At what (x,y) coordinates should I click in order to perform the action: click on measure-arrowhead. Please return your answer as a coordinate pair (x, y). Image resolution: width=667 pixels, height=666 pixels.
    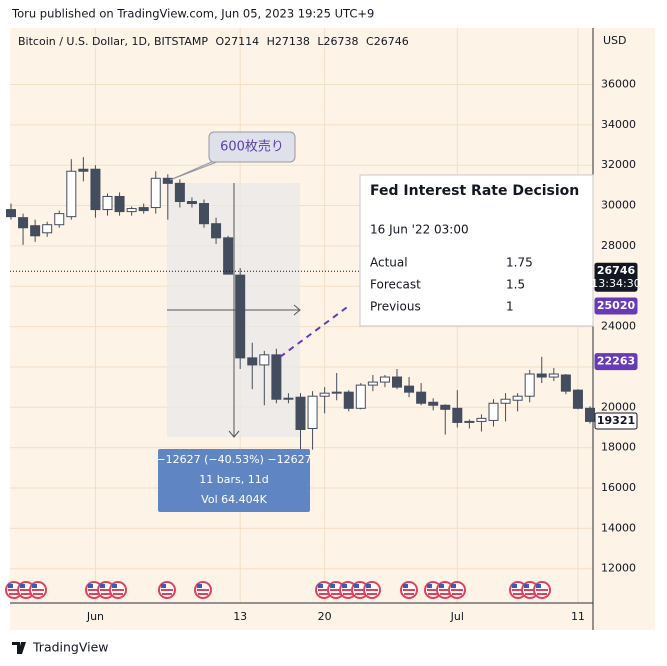
    Looking at the image, I should click on (234, 434).